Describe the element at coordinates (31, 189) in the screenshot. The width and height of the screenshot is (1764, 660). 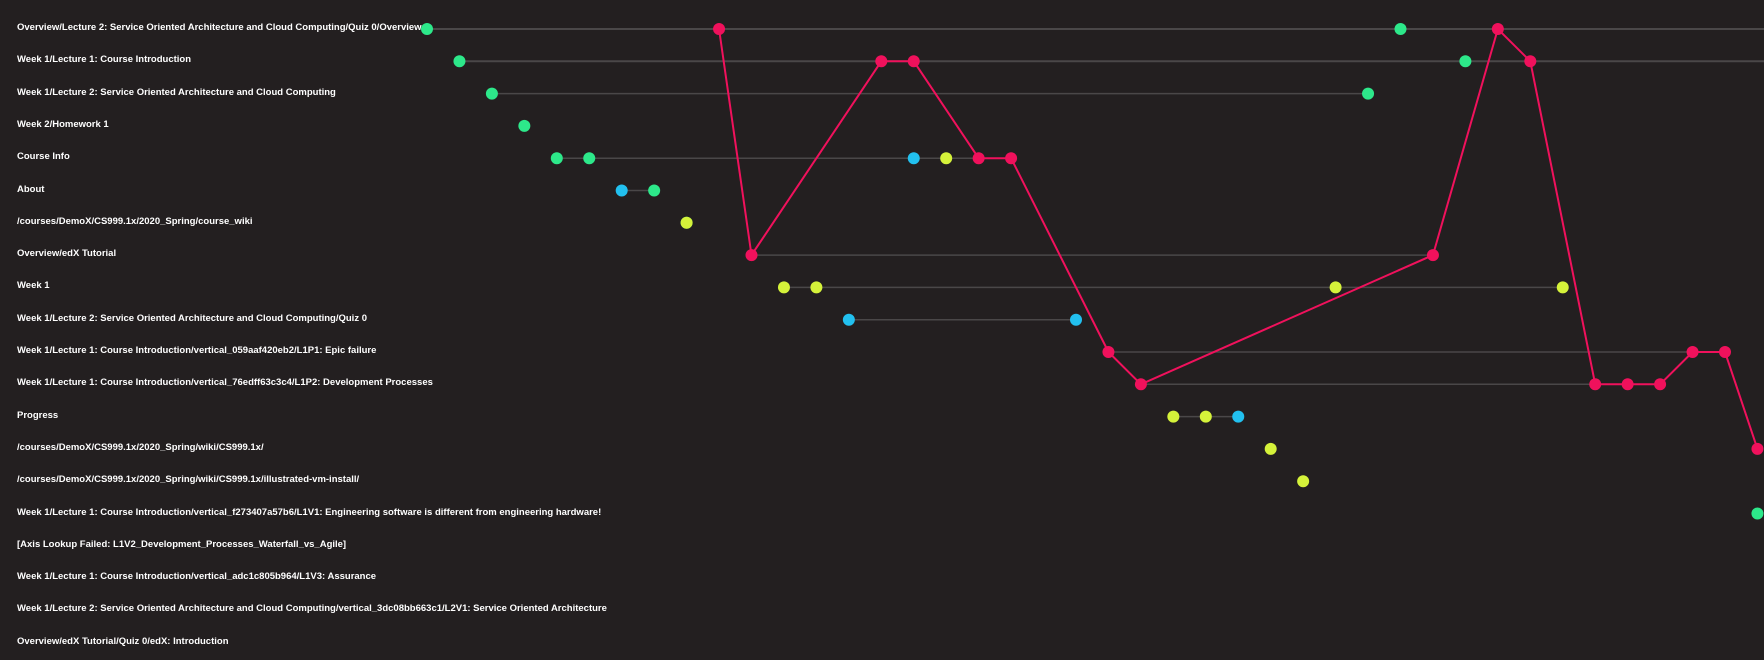
I see `row-label: About` at that location.